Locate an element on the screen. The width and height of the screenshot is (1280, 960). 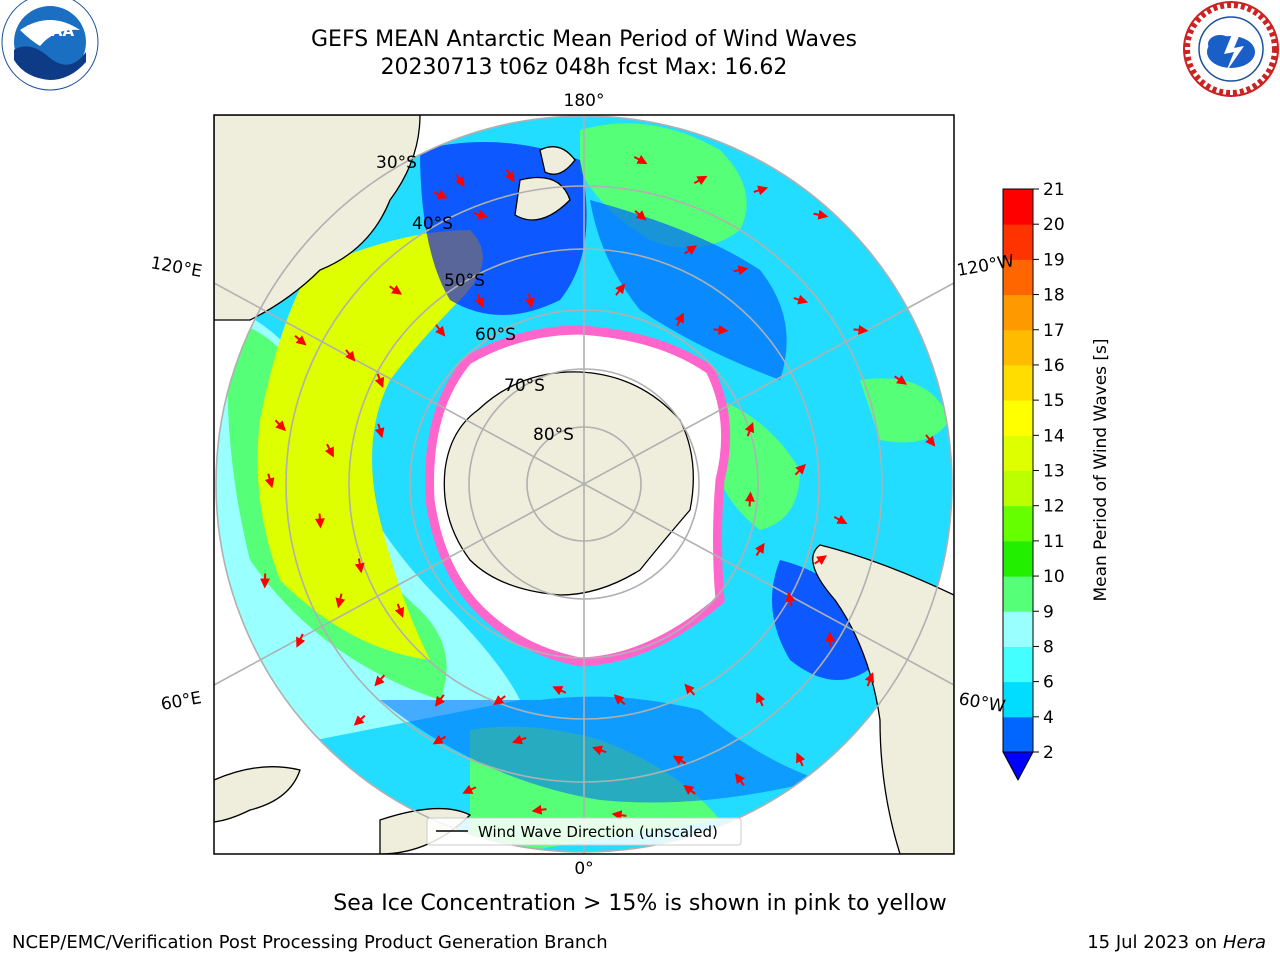
colorbar-tick-label: 10 is located at coordinates (1054, 577).